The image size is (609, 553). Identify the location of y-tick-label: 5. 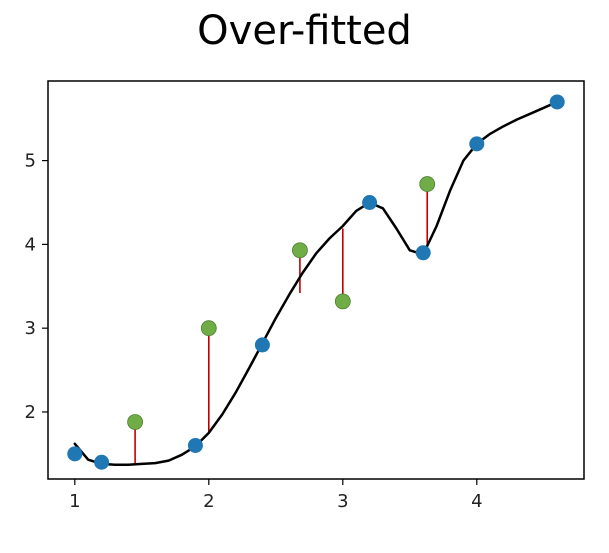
(30, 161).